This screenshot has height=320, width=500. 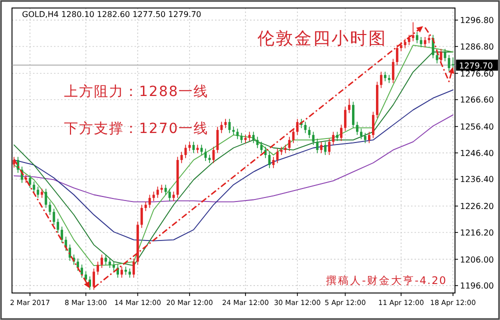 What do you see at coordinates (477, 20) in the screenshot?
I see `y-tick-label: 1296.80` at bounding box center [477, 20].